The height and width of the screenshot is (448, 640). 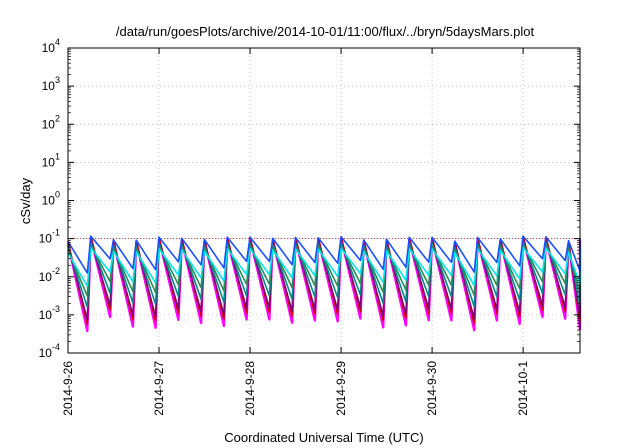 What do you see at coordinates (51, 122) in the screenshot?
I see `y-tick-label: 10²` at bounding box center [51, 122].